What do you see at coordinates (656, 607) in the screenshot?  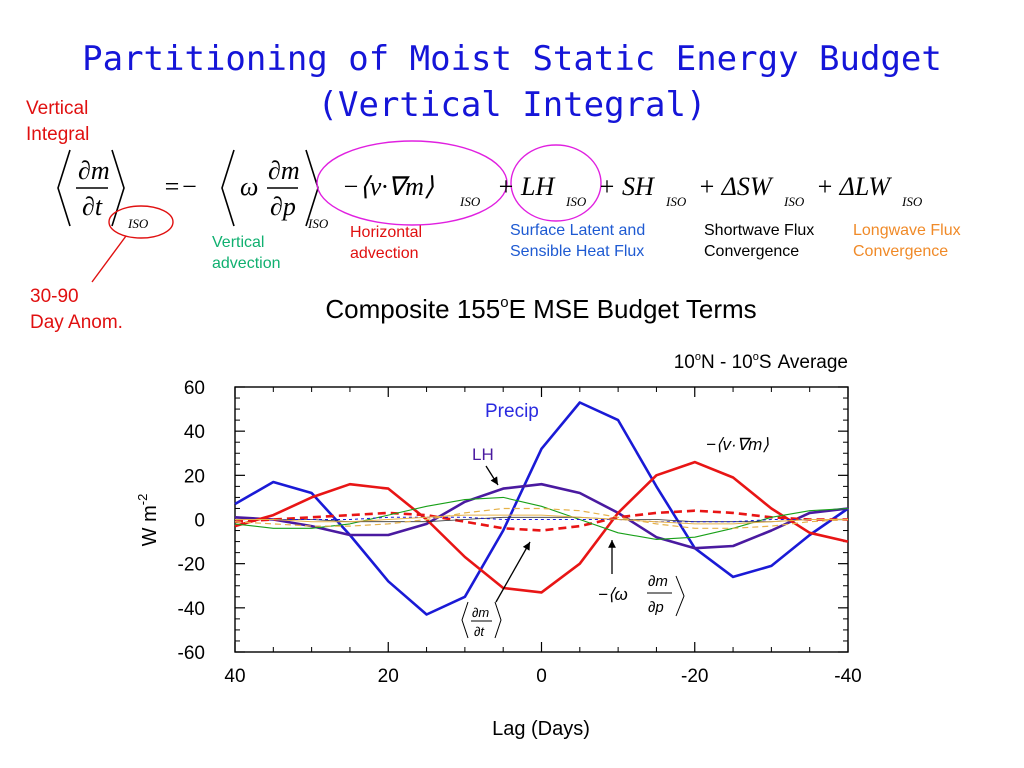 I see `svg-text: ∂p` at bounding box center [656, 607].